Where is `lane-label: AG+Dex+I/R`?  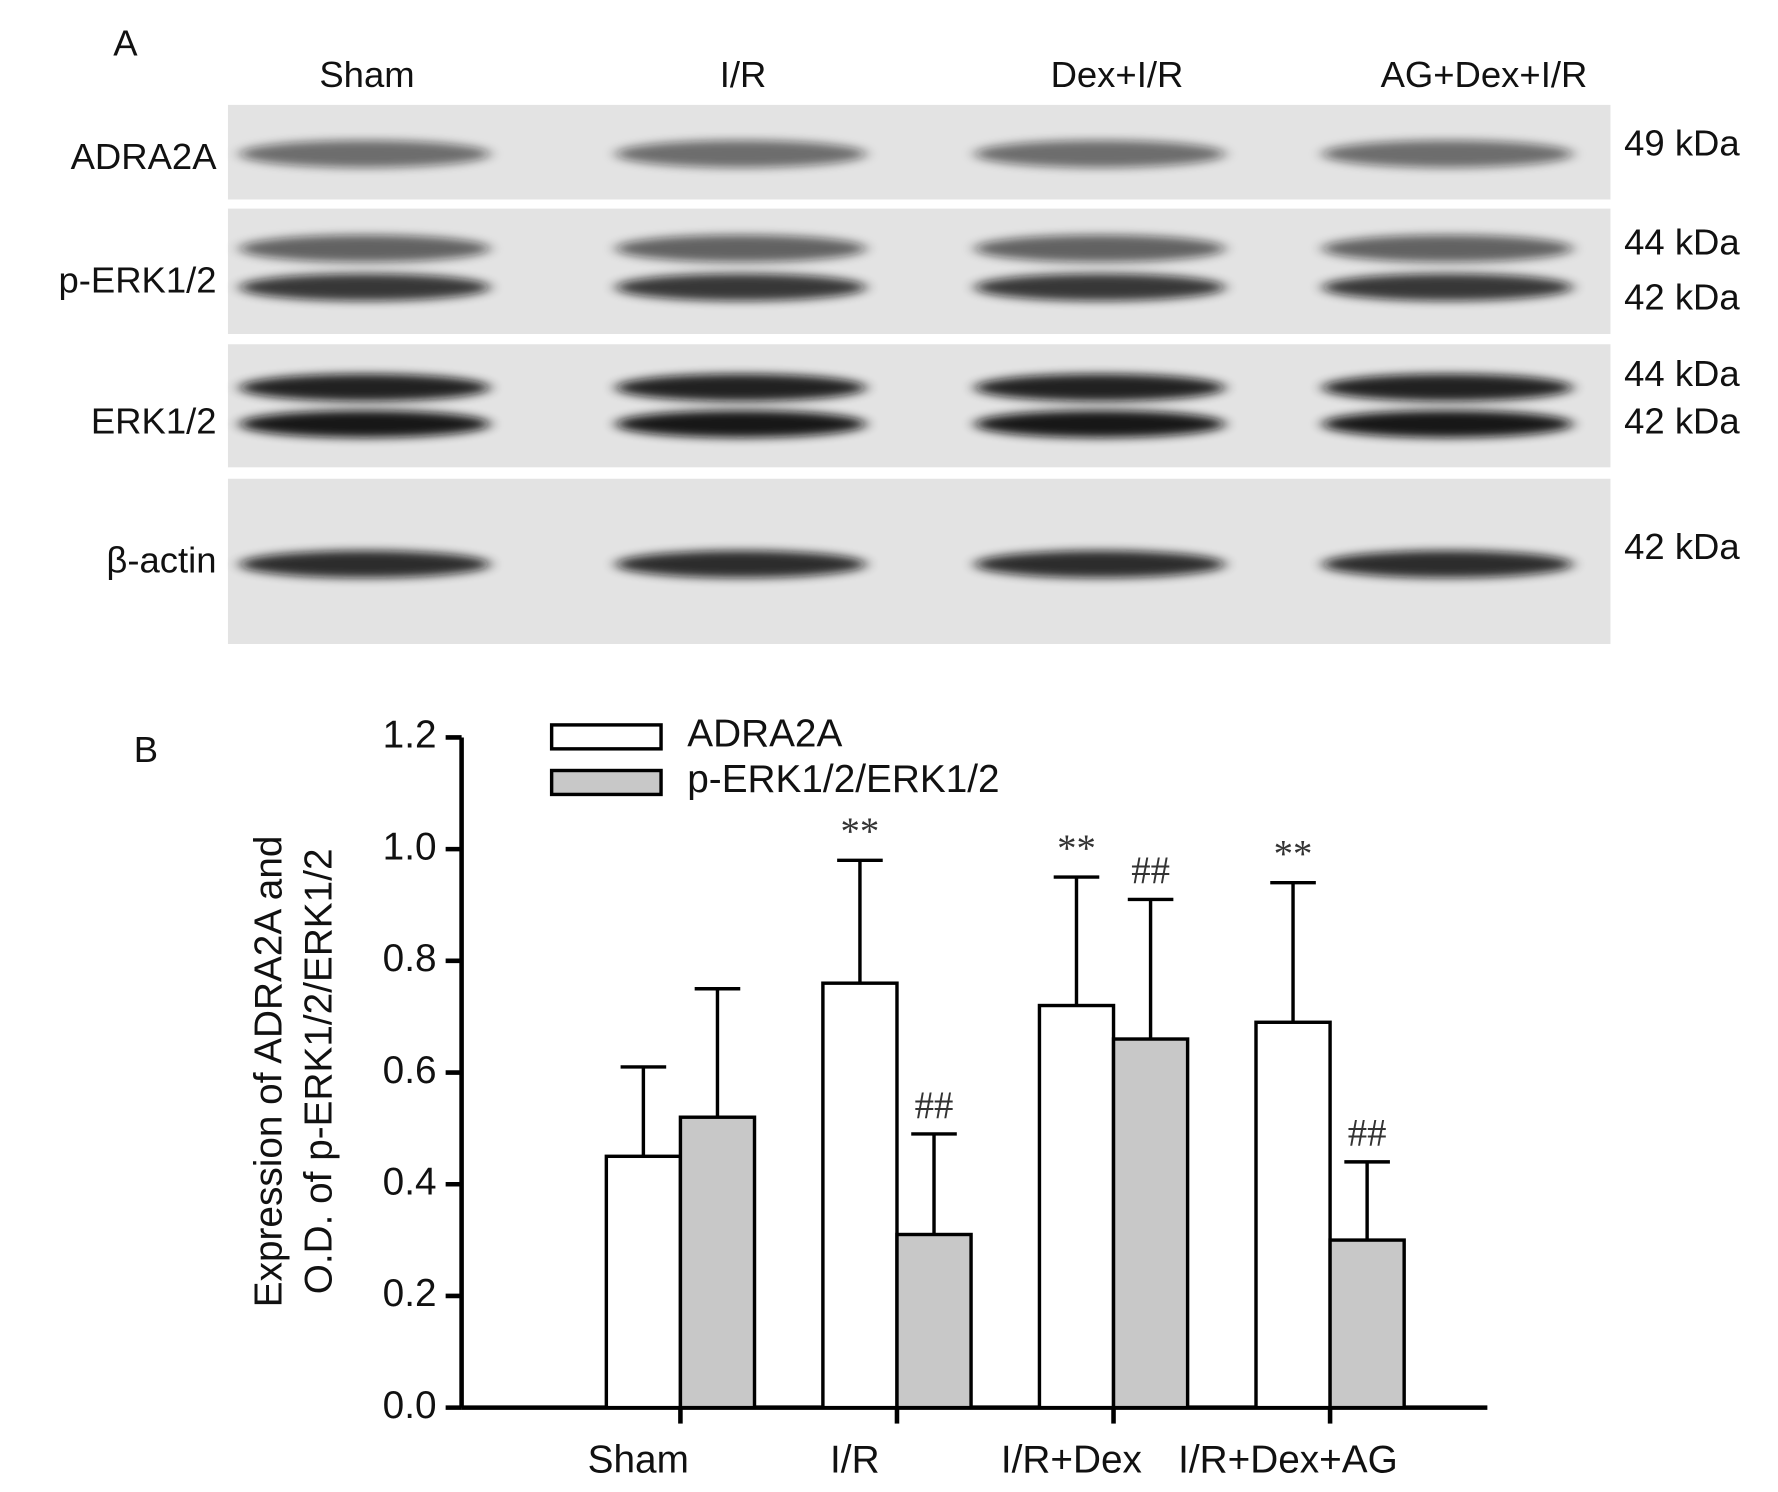 lane-label: AG+Dex+I/R is located at coordinates (1484, 74).